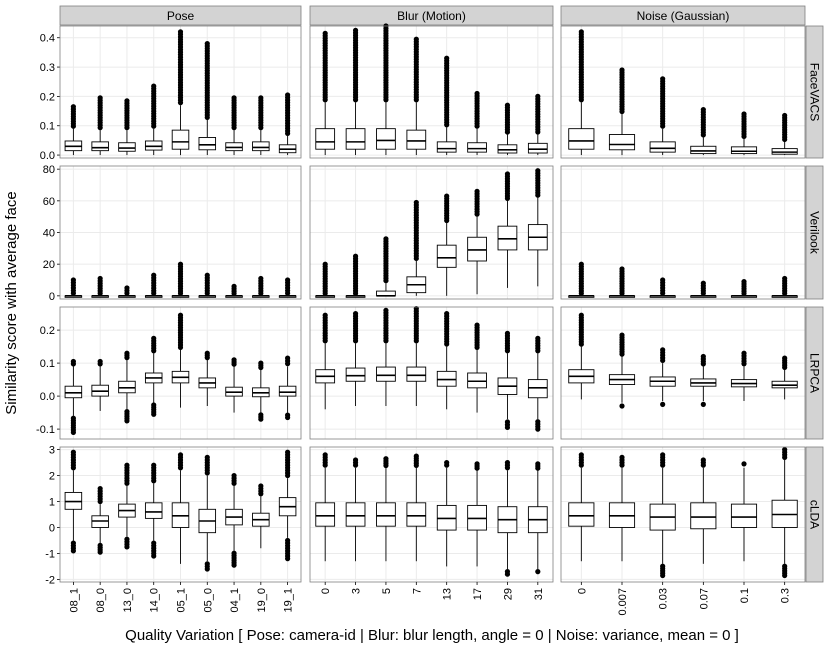 The width and height of the screenshot is (830, 646). I want to click on row-strip-label: LRPCA, so click(815, 373).